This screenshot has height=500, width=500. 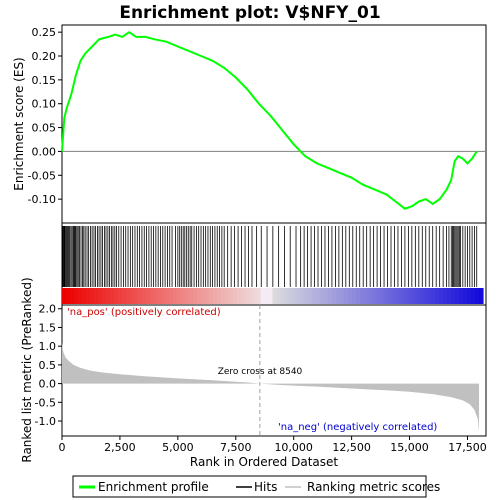 I want to click on zero-cross-label: Zero cross at 8540, so click(x=260, y=372).